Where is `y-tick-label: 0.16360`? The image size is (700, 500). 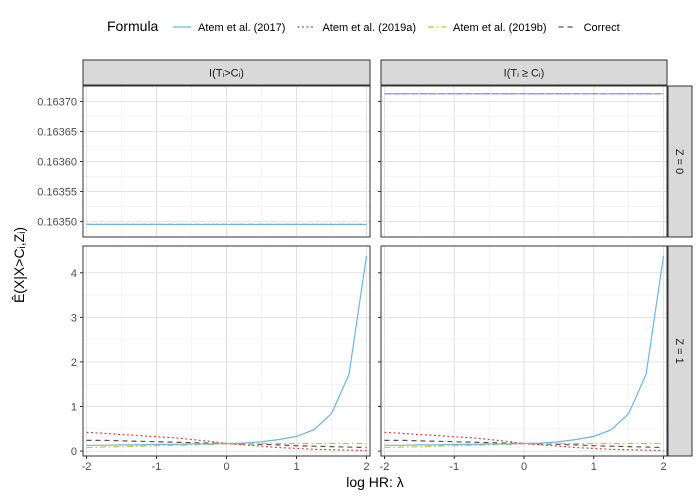
y-tick-label: 0.16360 is located at coordinates (57, 163).